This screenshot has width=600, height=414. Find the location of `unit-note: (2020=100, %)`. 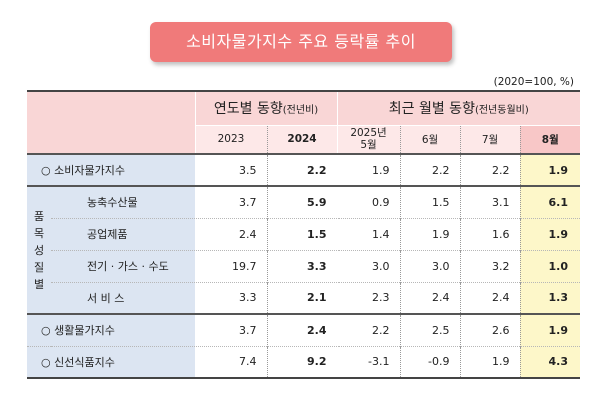

unit-note: (2020=100, %) is located at coordinates (533, 82).